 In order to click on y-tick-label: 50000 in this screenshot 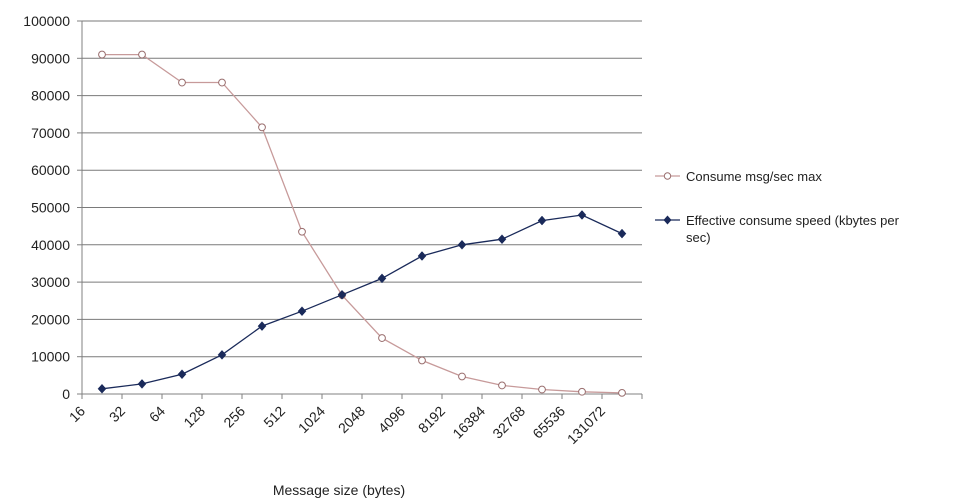, I will do `click(50, 208)`.